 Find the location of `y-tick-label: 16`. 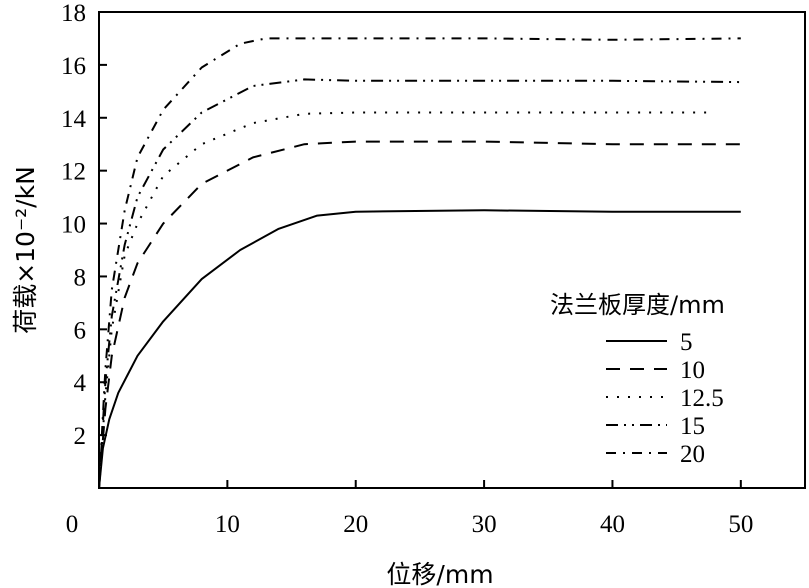

y-tick-label: 16 is located at coordinates (73, 66).